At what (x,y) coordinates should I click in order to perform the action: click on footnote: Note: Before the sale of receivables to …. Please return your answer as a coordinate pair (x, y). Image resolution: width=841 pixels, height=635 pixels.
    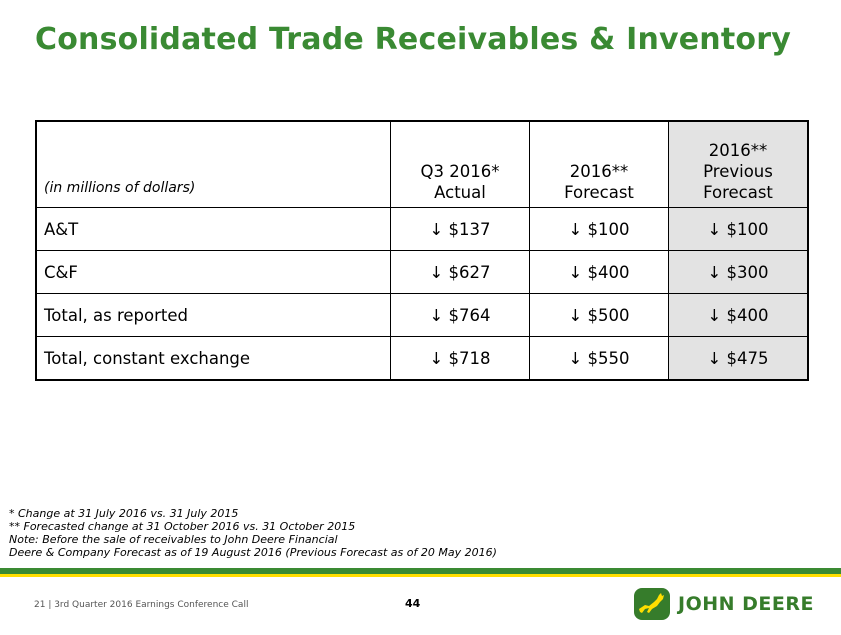
    Looking at the image, I should click on (173, 539).